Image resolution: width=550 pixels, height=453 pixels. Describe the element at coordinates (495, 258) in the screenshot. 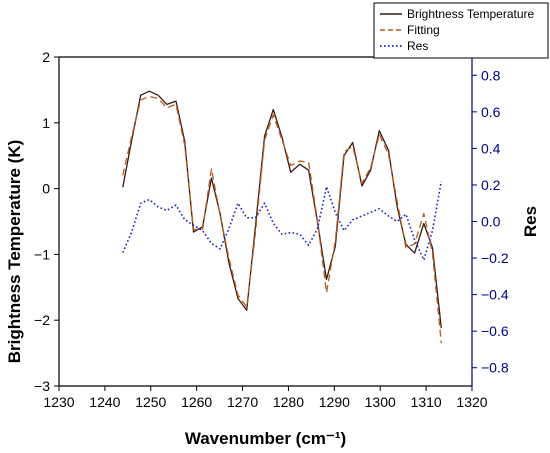

I see `y-right-tick-label: −0.2` at that location.